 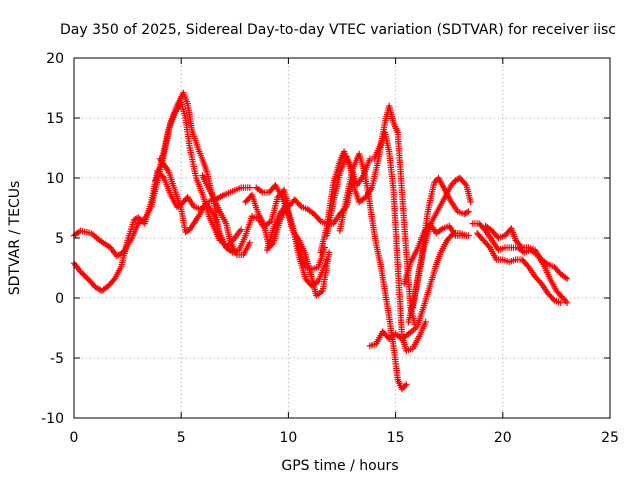 What do you see at coordinates (15, 238) in the screenshot?
I see `y-axis-title: SDTVAR / TECUs` at bounding box center [15, 238].